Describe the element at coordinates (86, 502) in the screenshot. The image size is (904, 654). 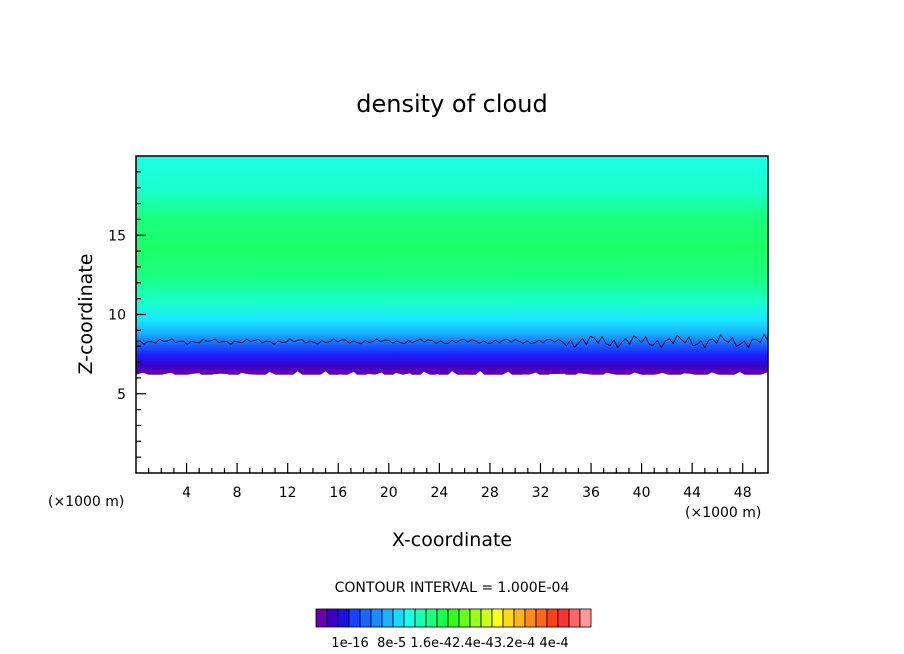
I see `x-unit-label-left: (×1000 m)` at that location.